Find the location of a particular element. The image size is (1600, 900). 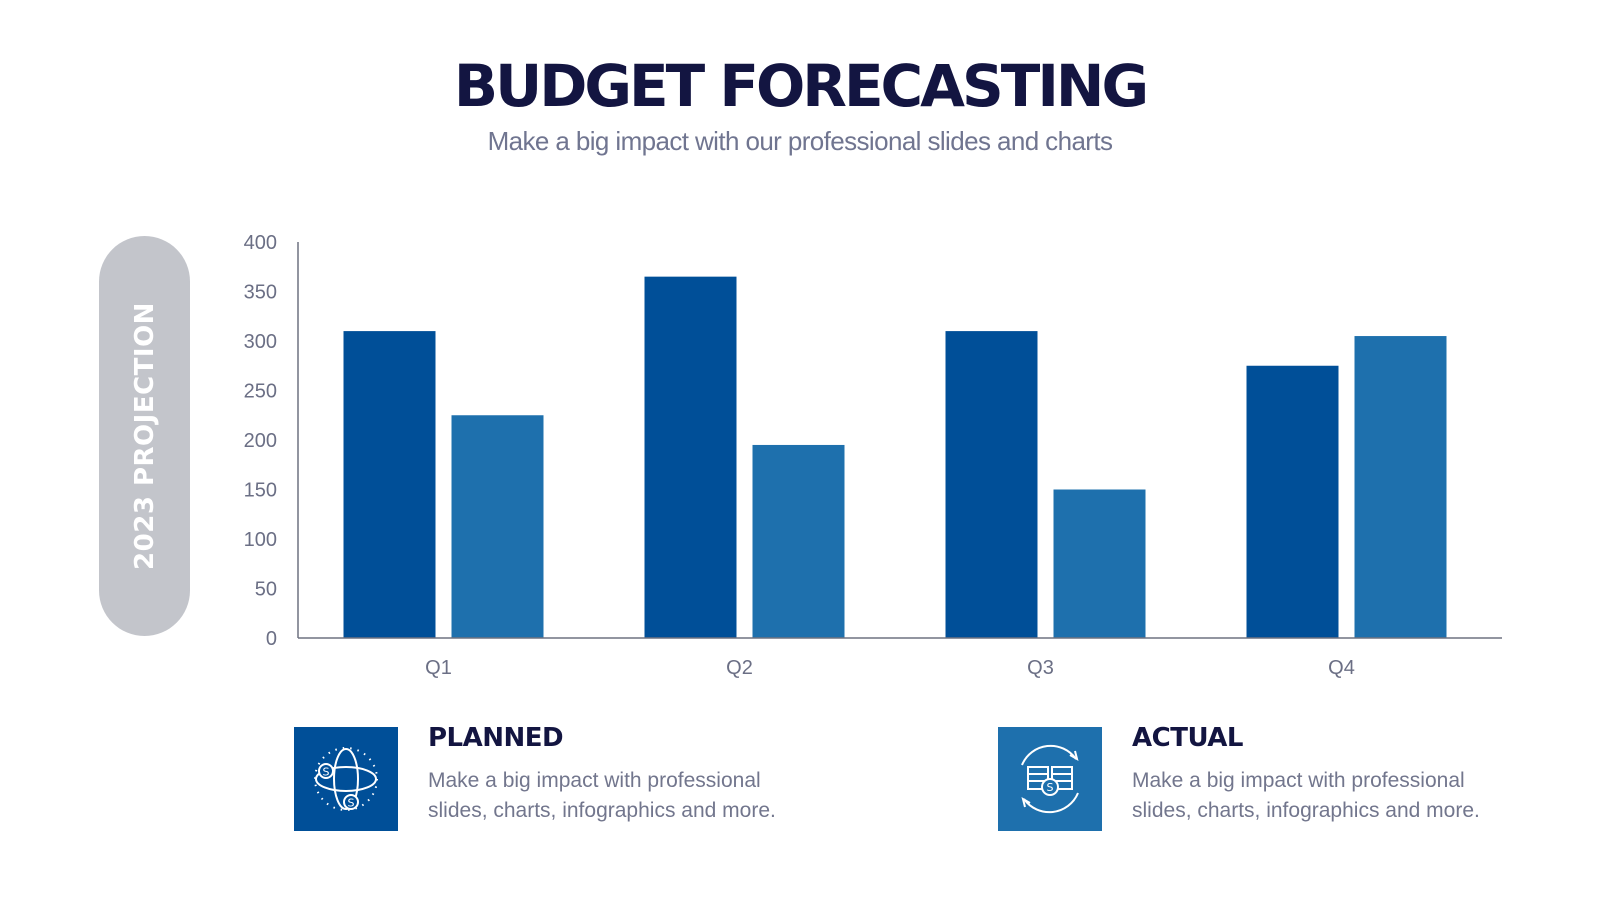

bar-planned-q3 is located at coordinates (991, 484).